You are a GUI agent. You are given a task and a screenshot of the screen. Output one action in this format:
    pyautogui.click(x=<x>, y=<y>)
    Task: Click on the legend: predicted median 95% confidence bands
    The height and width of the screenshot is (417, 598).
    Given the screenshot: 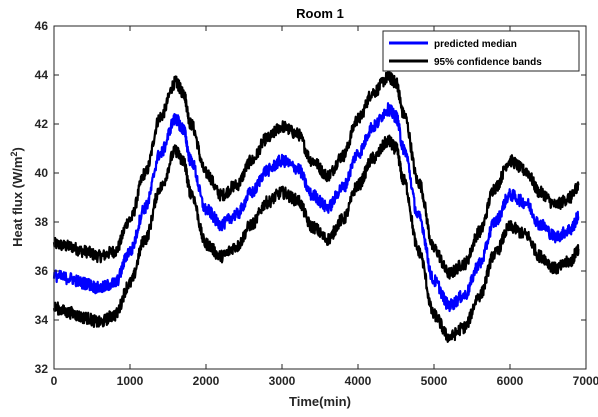 What is the action you would take?
    pyautogui.click(x=481, y=51)
    